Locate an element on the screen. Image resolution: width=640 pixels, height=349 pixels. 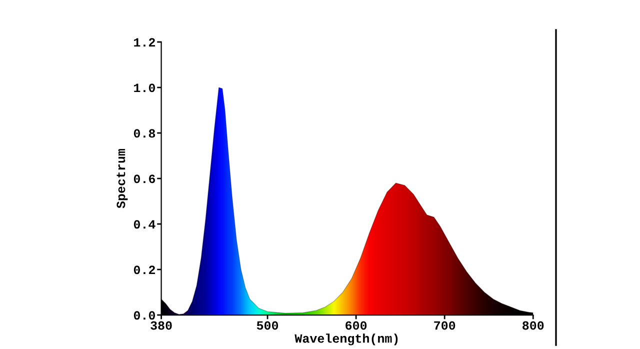
y-tick-label: 0.4 is located at coordinates (145, 224).